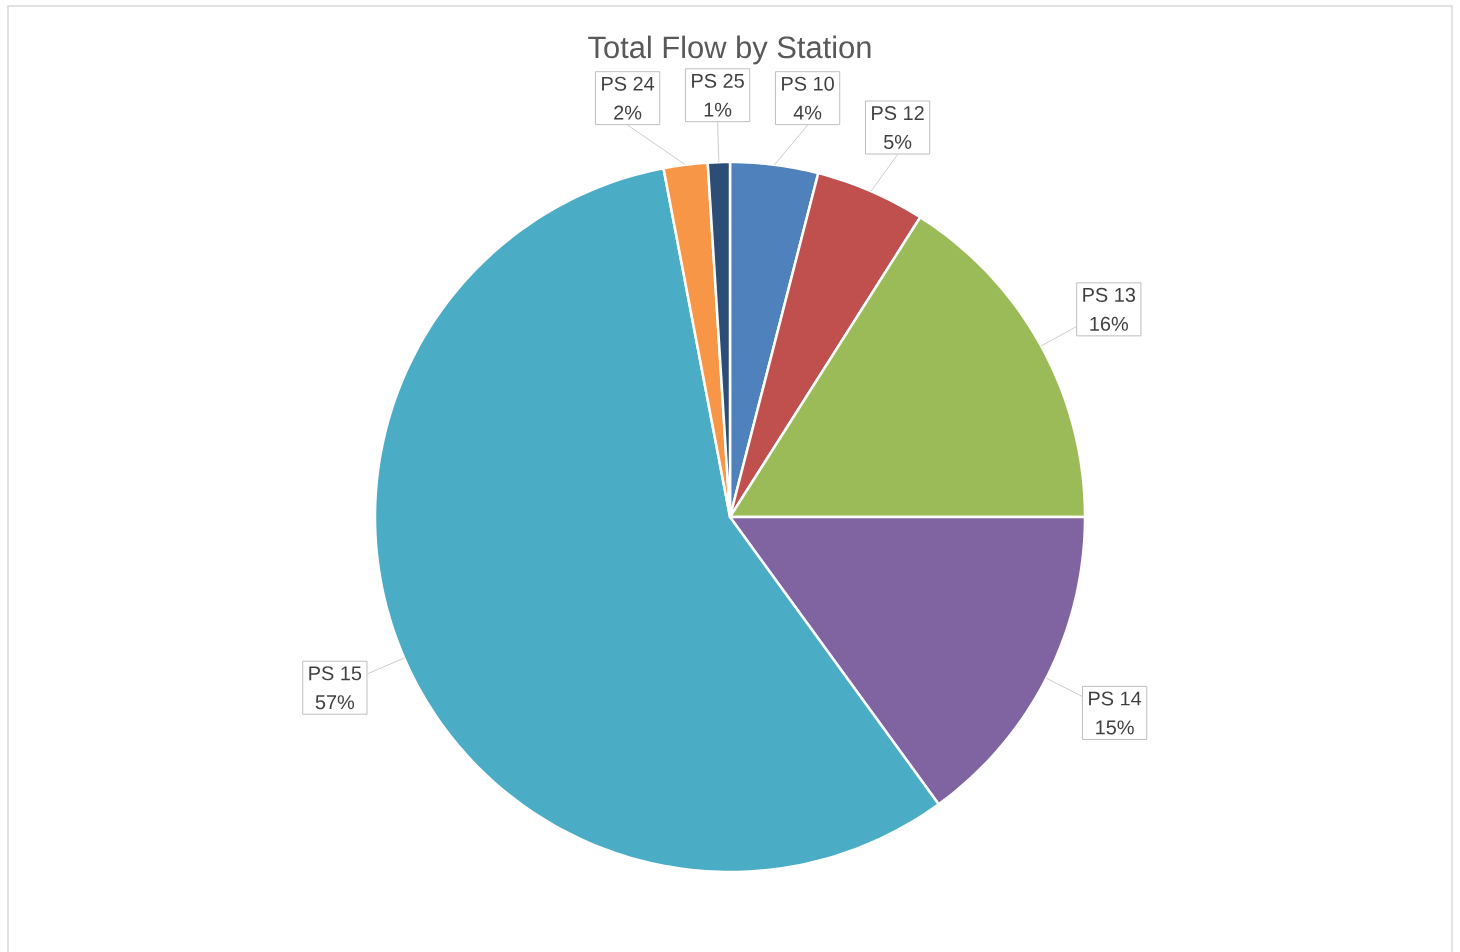 The width and height of the screenshot is (1460, 952). I want to click on slice-label: PS 12, so click(898, 113).